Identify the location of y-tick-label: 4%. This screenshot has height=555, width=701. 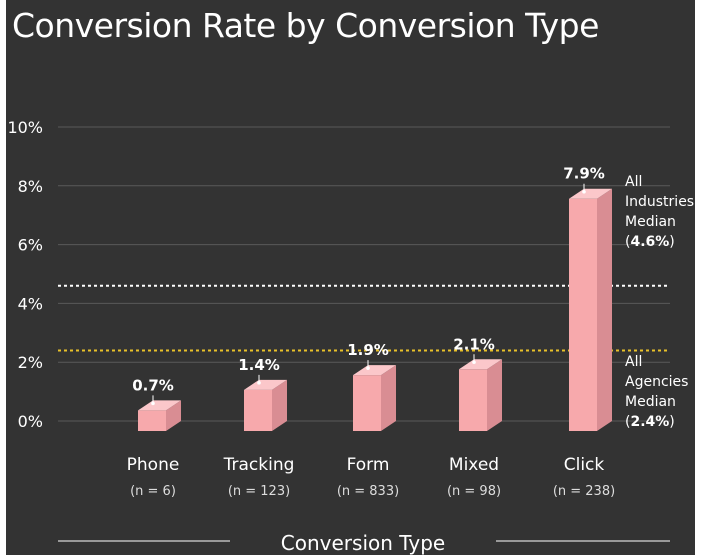
(30, 303).